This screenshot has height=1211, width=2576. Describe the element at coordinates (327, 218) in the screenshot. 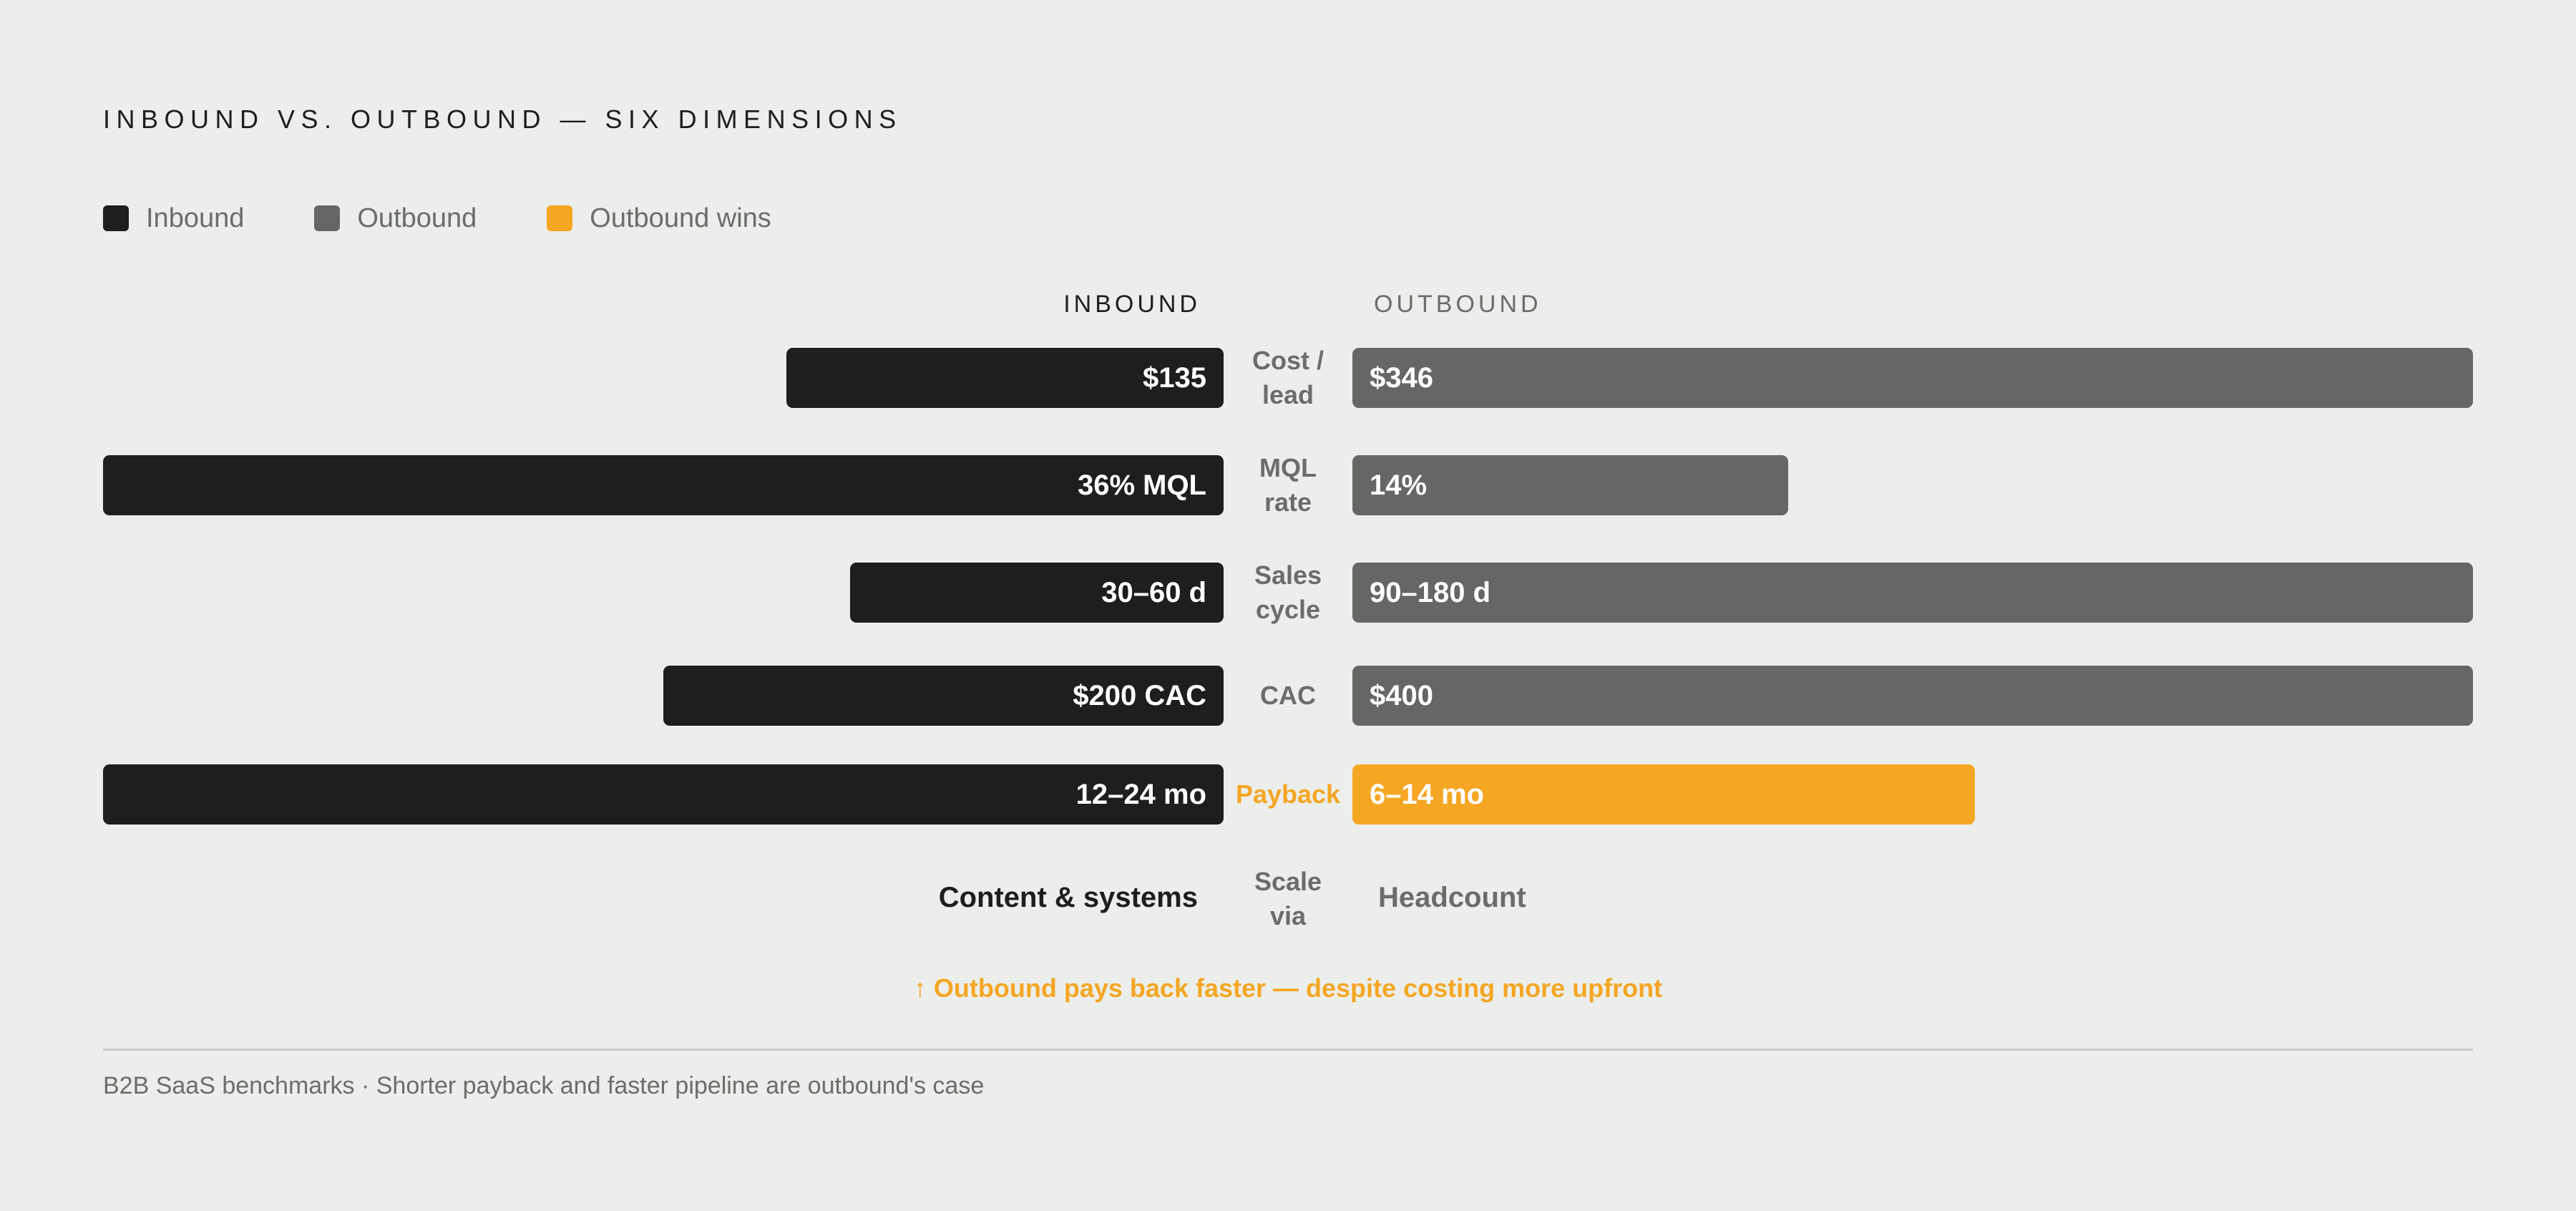

I see `legend-swatch-outbound` at that location.